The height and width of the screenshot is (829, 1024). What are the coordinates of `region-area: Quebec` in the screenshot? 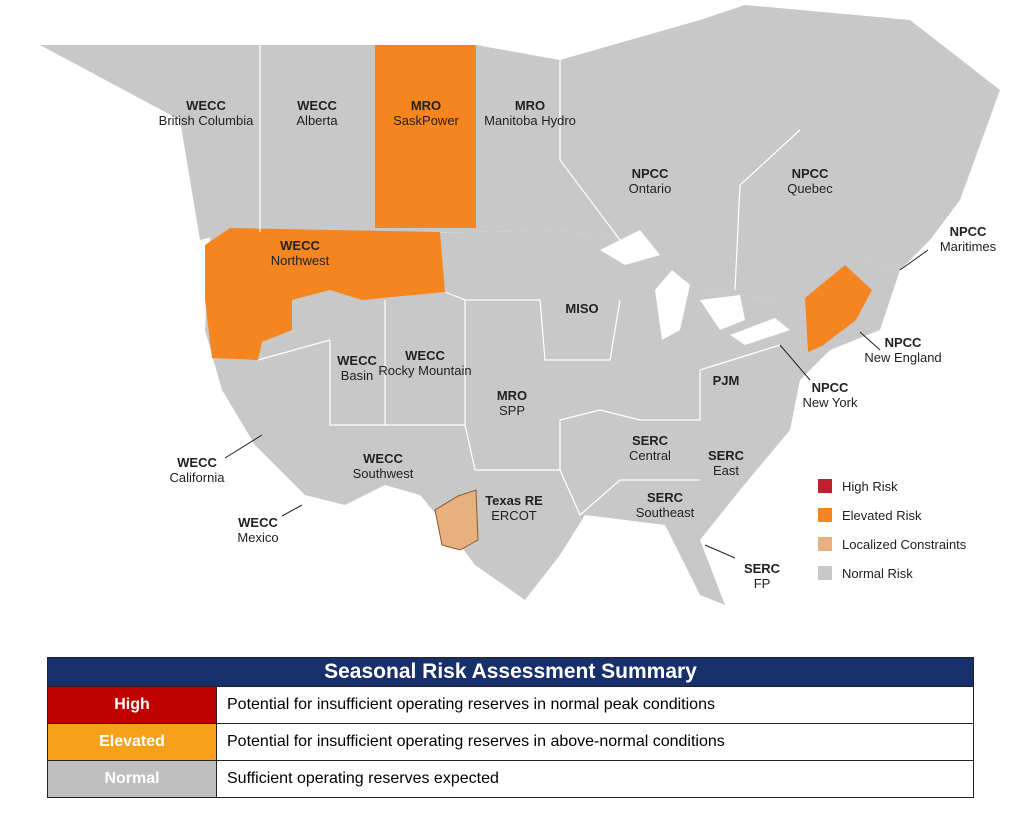 It's located at (810, 188).